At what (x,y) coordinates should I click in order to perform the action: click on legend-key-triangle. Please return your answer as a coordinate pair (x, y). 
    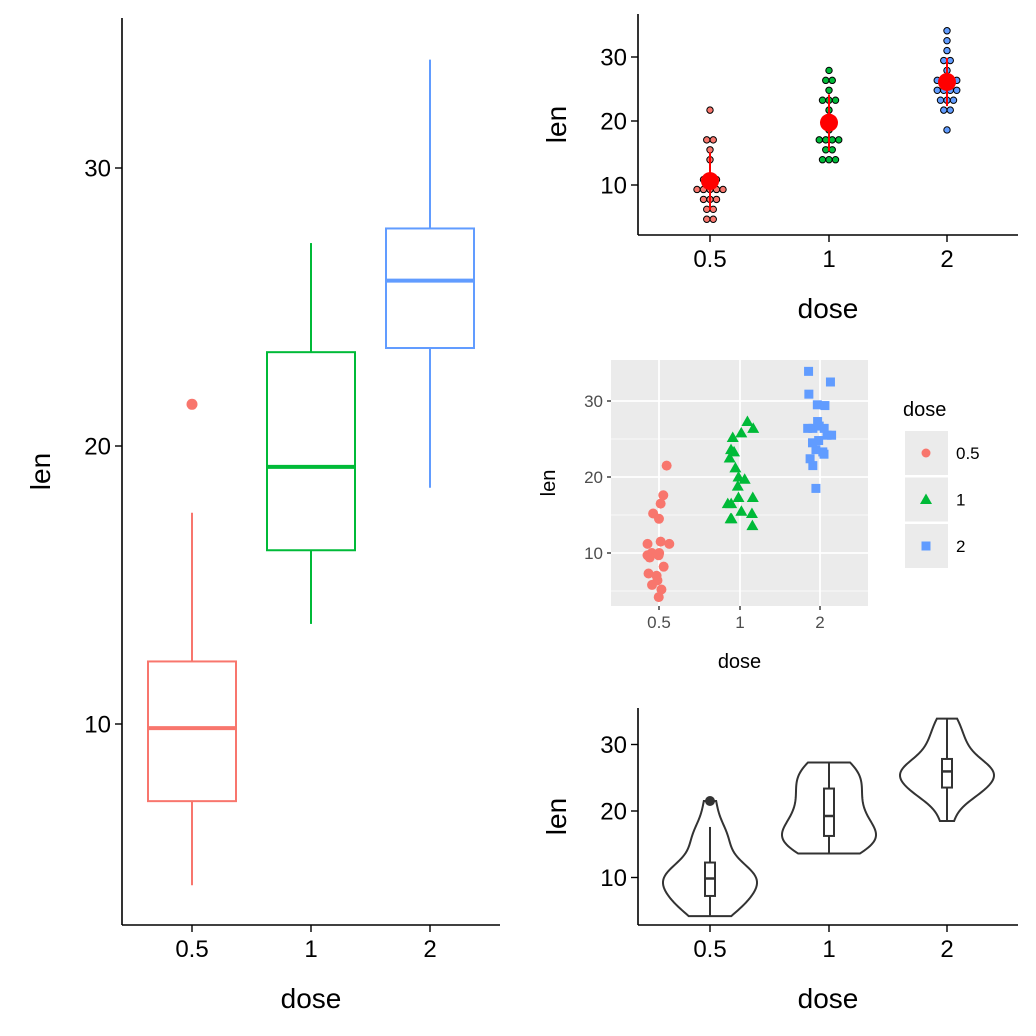
    Looking at the image, I should click on (926, 498).